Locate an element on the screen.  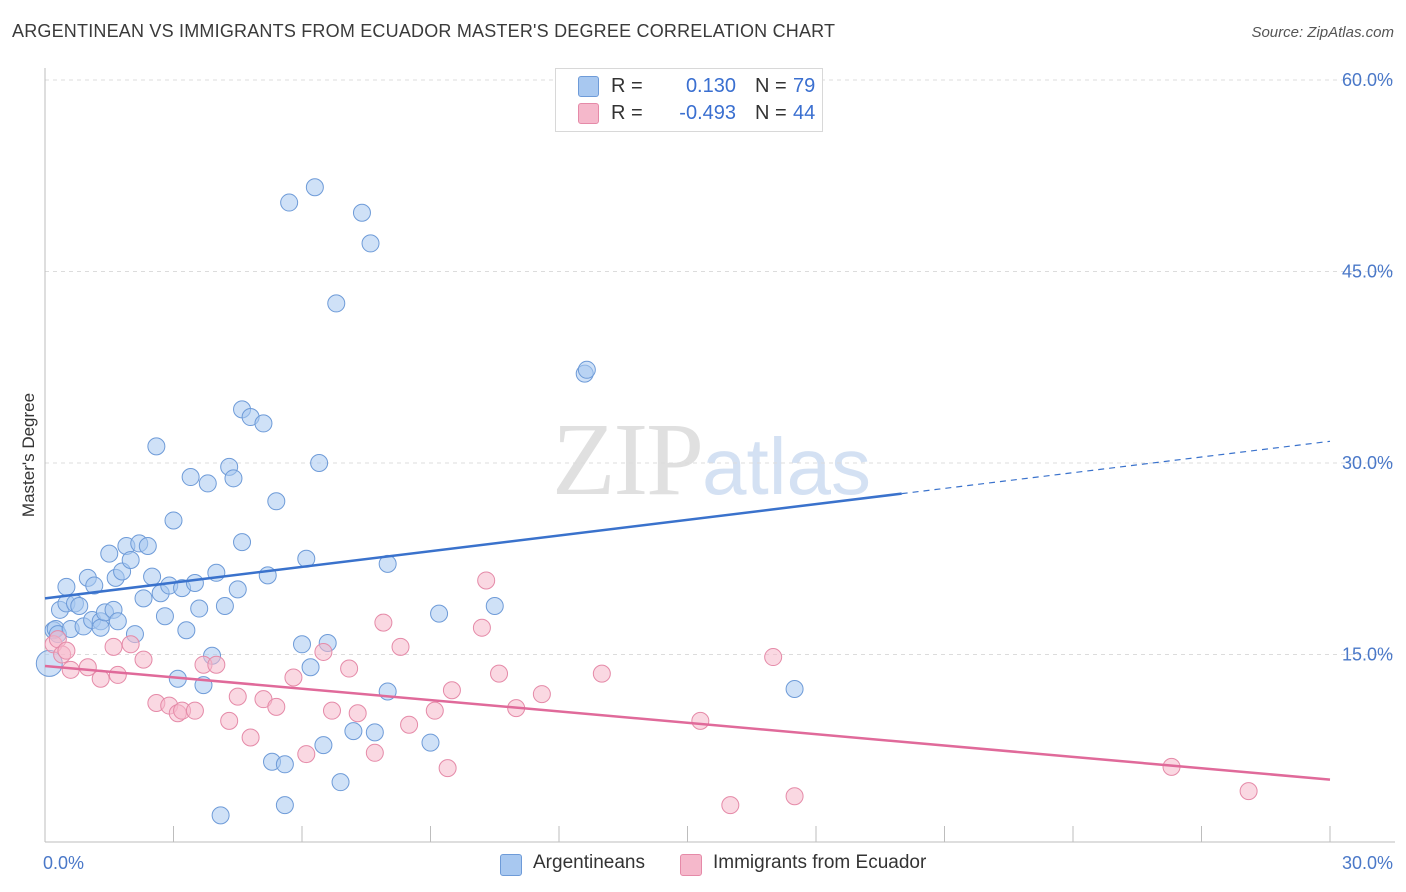
legend-r-value: -0.493 is located at coordinates (707, 113).